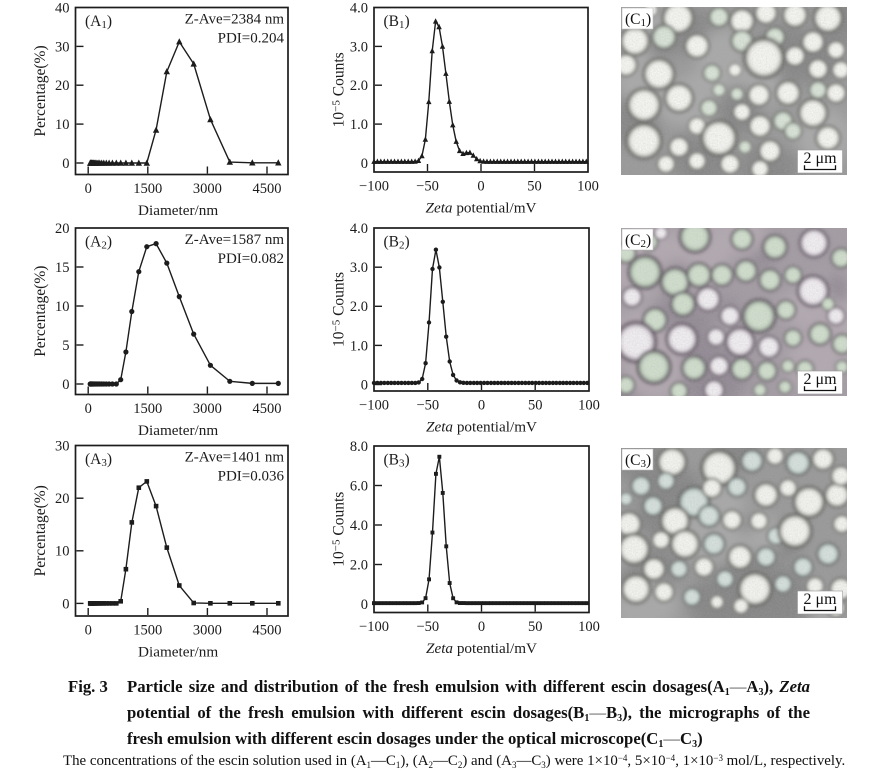  What do you see at coordinates (65, 346) in the screenshot?
I see `svg-text: 5` at bounding box center [65, 346].